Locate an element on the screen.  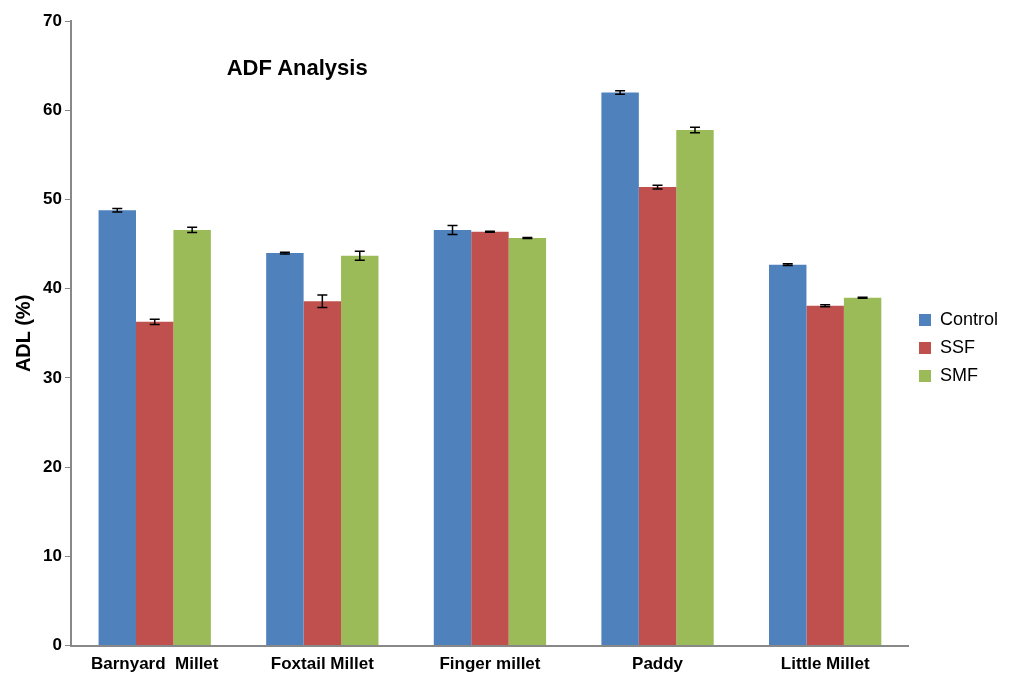
y-axis-title: ADL (%) is located at coordinates (22, 333).